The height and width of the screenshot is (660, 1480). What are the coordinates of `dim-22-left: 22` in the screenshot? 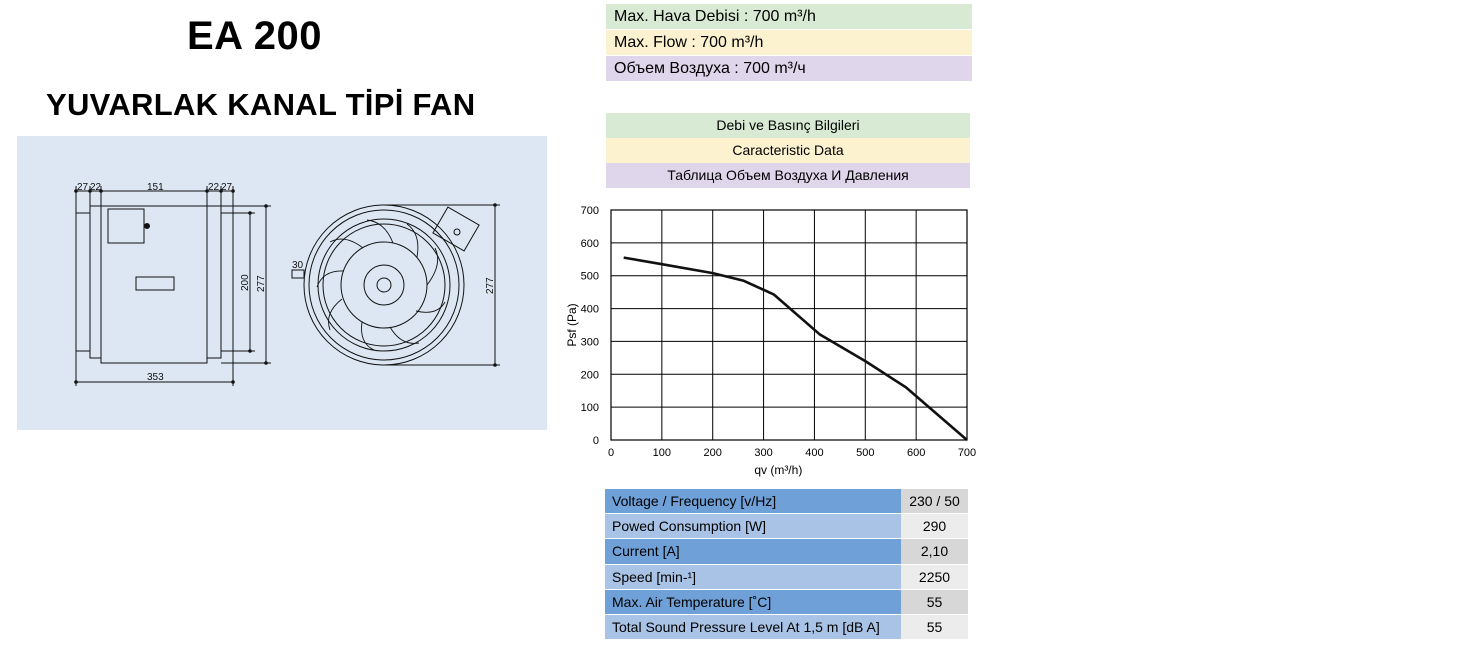 It's located at (96, 187).